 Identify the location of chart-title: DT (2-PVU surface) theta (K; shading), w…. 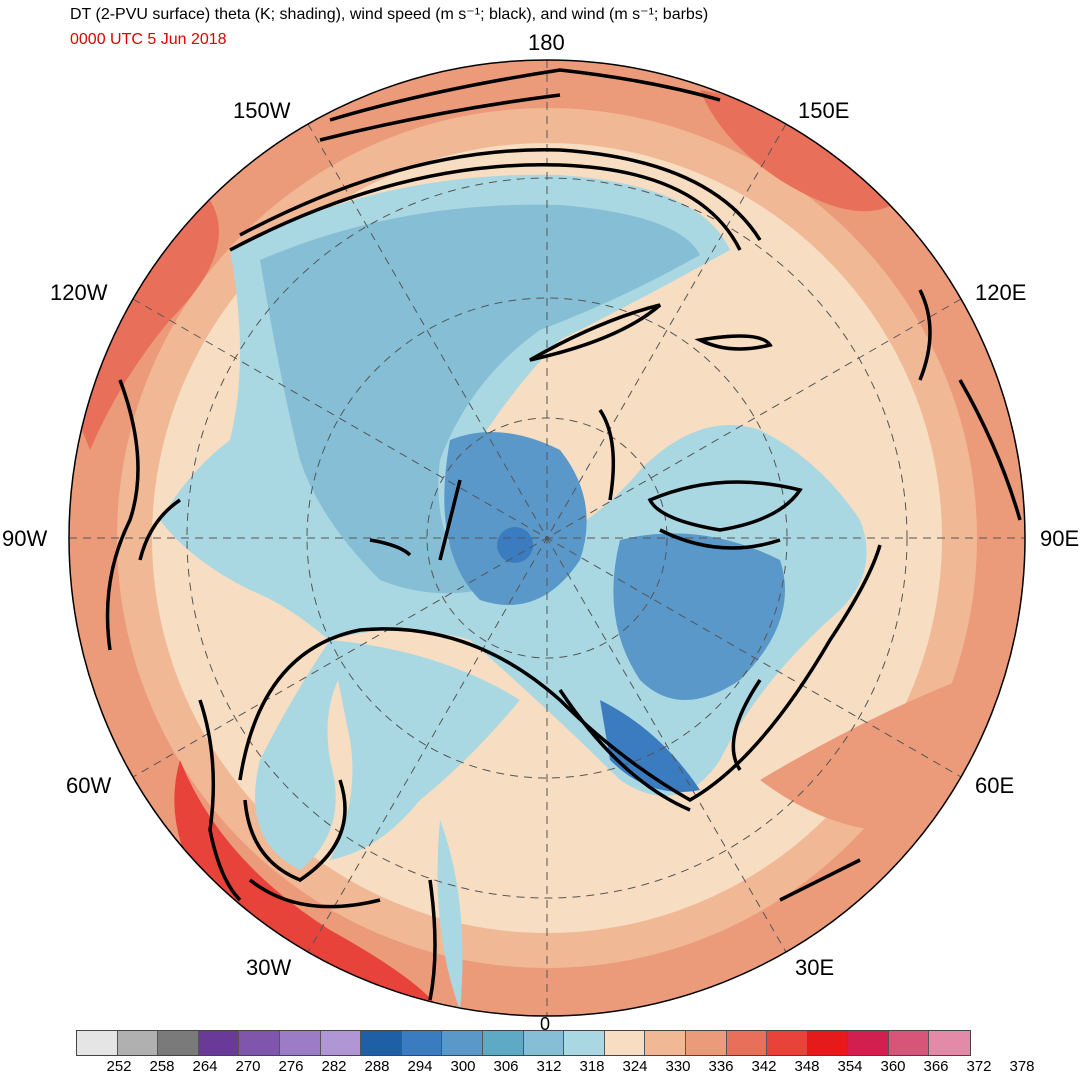
(389, 14).